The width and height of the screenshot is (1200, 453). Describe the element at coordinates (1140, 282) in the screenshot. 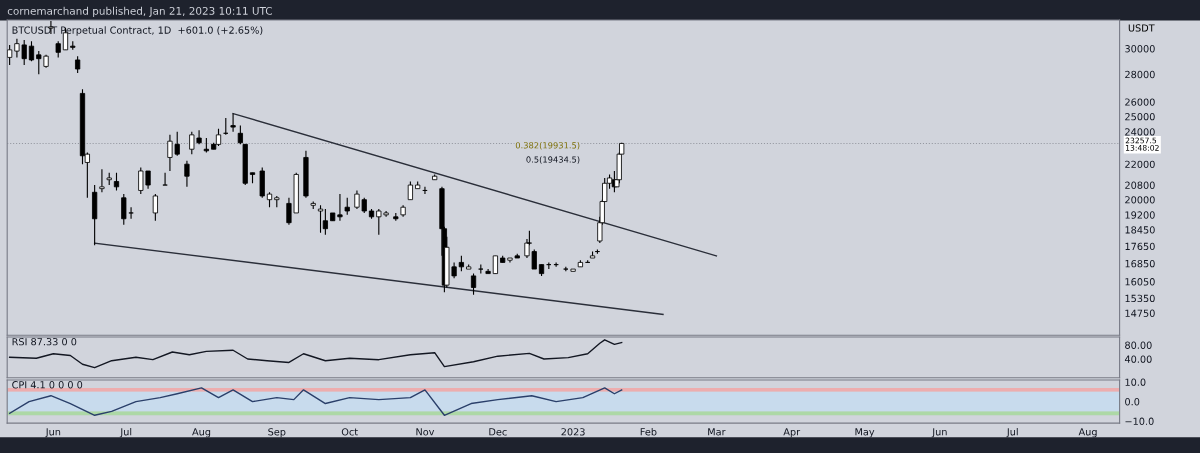

I see `y-tick-label: 16050` at that location.